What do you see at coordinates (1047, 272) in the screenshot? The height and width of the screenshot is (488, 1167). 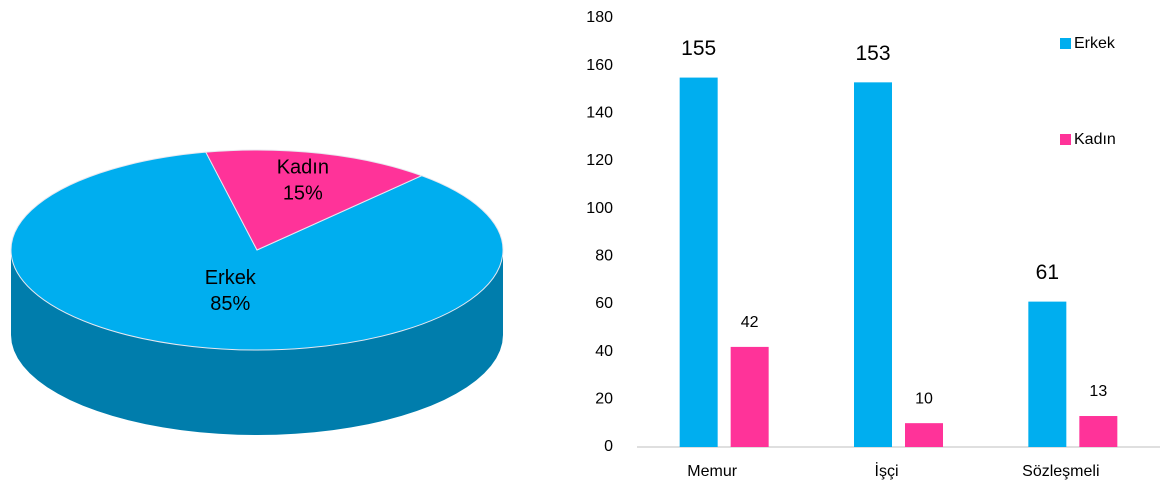 I see `data-label: 61` at bounding box center [1047, 272].